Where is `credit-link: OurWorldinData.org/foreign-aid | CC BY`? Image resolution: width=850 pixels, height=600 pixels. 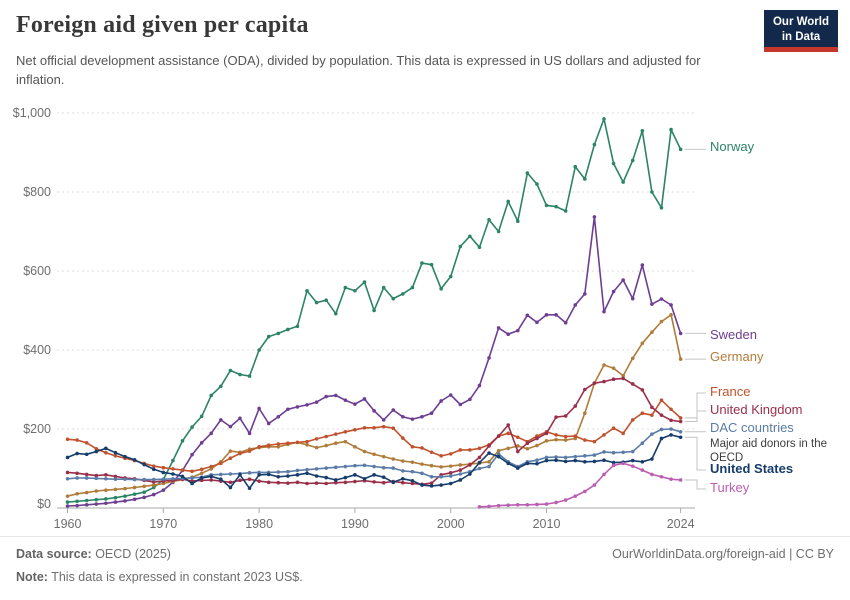 credit-link: OurWorldinData.org/foreign-aid | CC BY is located at coordinates (723, 554).